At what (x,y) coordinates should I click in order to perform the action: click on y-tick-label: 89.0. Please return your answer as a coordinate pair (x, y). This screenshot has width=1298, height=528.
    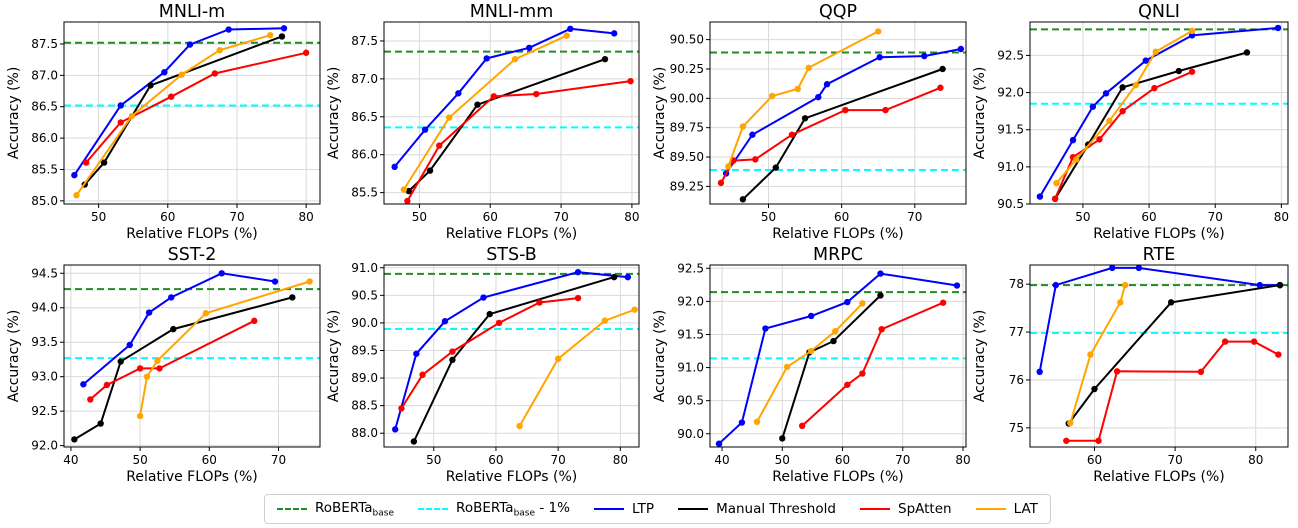
    Looking at the image, I should click on (364, 378).